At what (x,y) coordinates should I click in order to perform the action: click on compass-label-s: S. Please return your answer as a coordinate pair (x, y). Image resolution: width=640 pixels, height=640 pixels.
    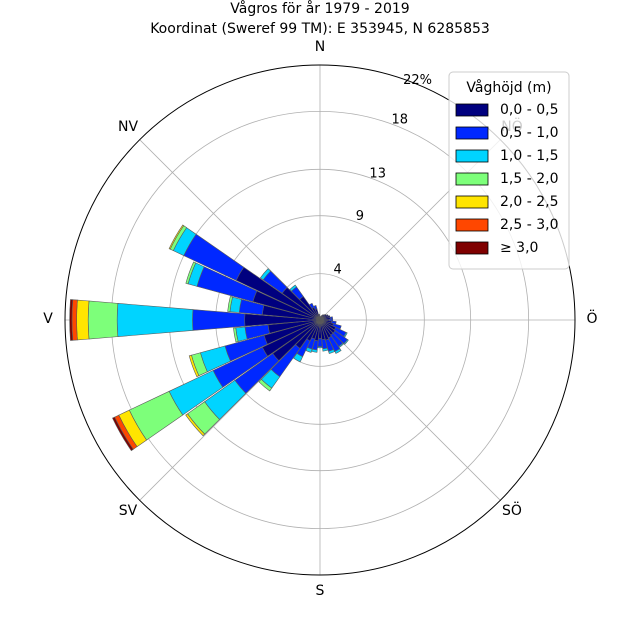
    Looking at the image, I should click on (320, 591).